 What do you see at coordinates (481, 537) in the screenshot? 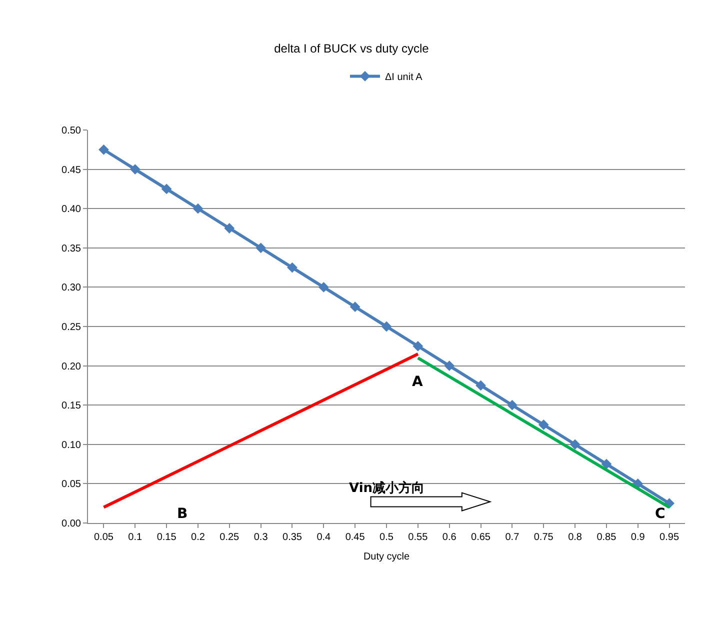
I see `x-tick-label: 0.65` at bounding box center [481, 537].